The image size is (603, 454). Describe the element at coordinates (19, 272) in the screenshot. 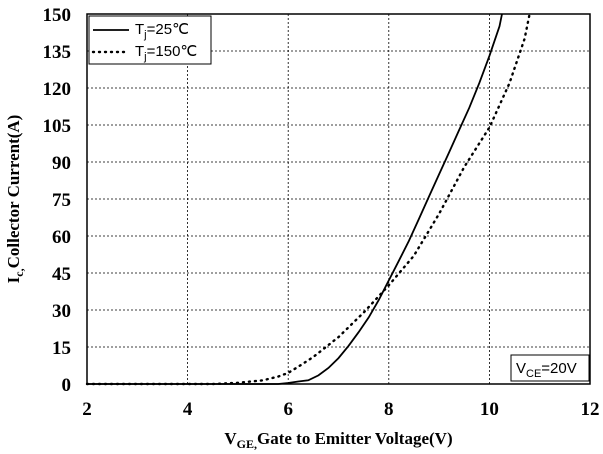

I see `y-axis-title-sub: c,` at that location.